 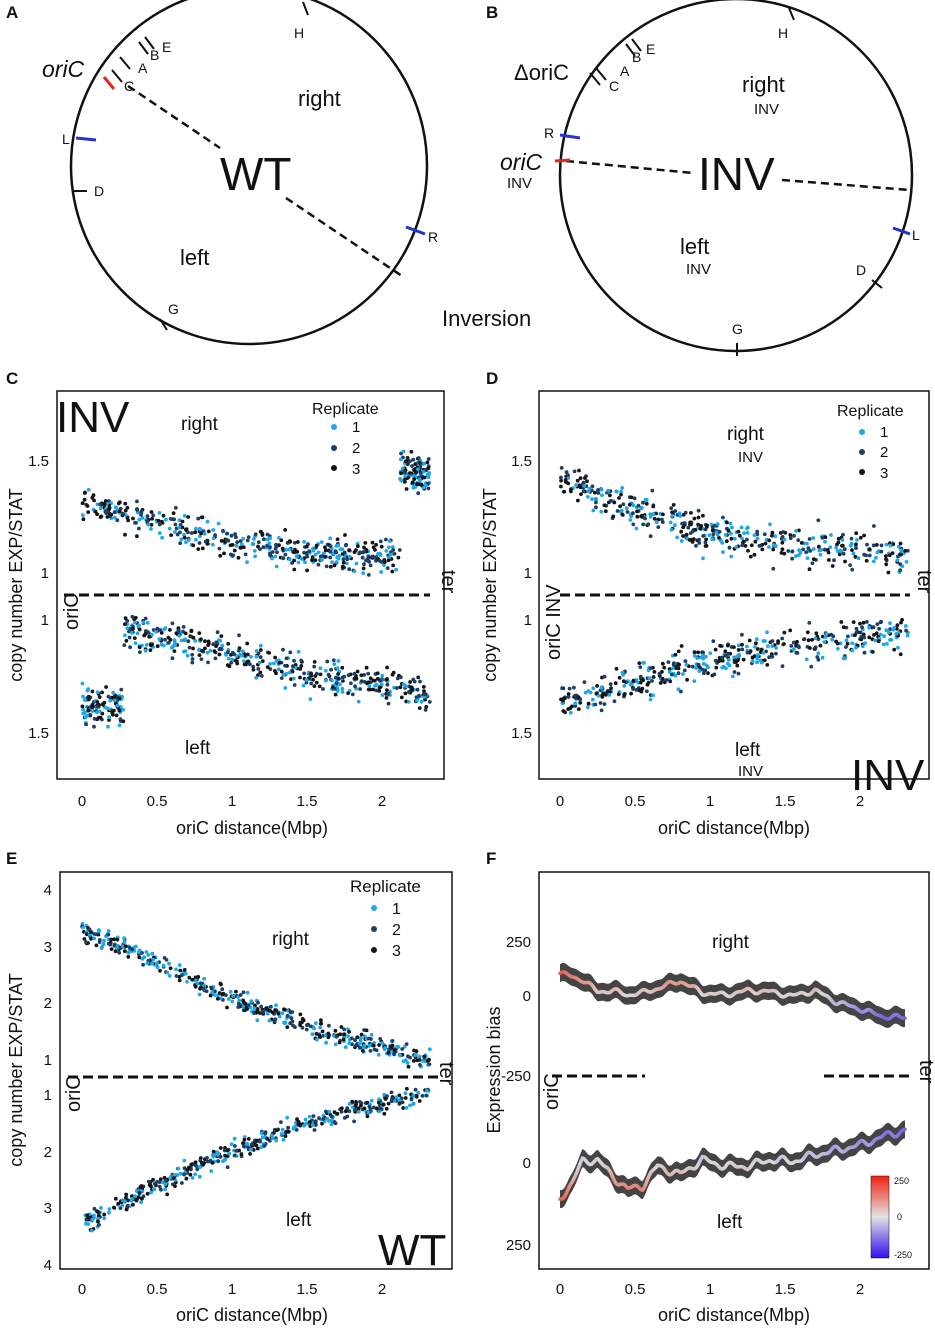 I want to click on panel-c-ytick-top-0: 1.5, so click(x=38, y=461).